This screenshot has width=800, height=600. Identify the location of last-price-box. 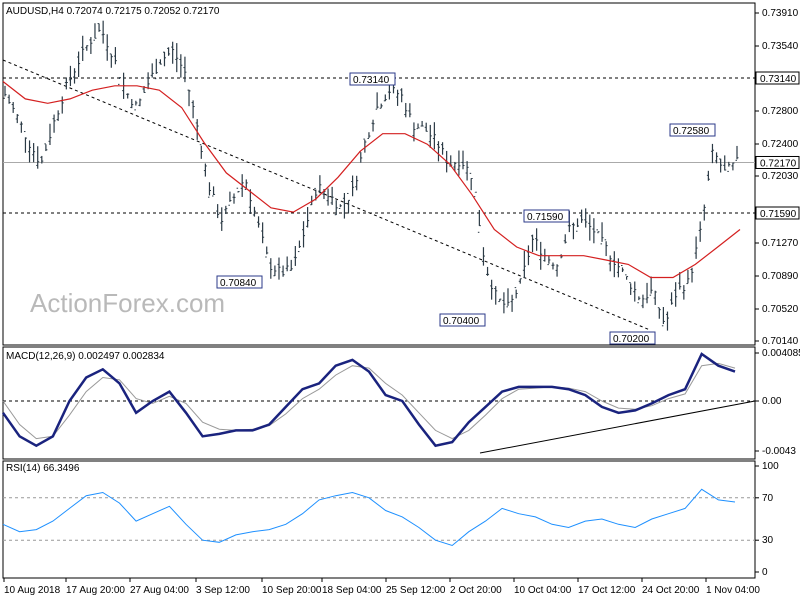
(777, 162).